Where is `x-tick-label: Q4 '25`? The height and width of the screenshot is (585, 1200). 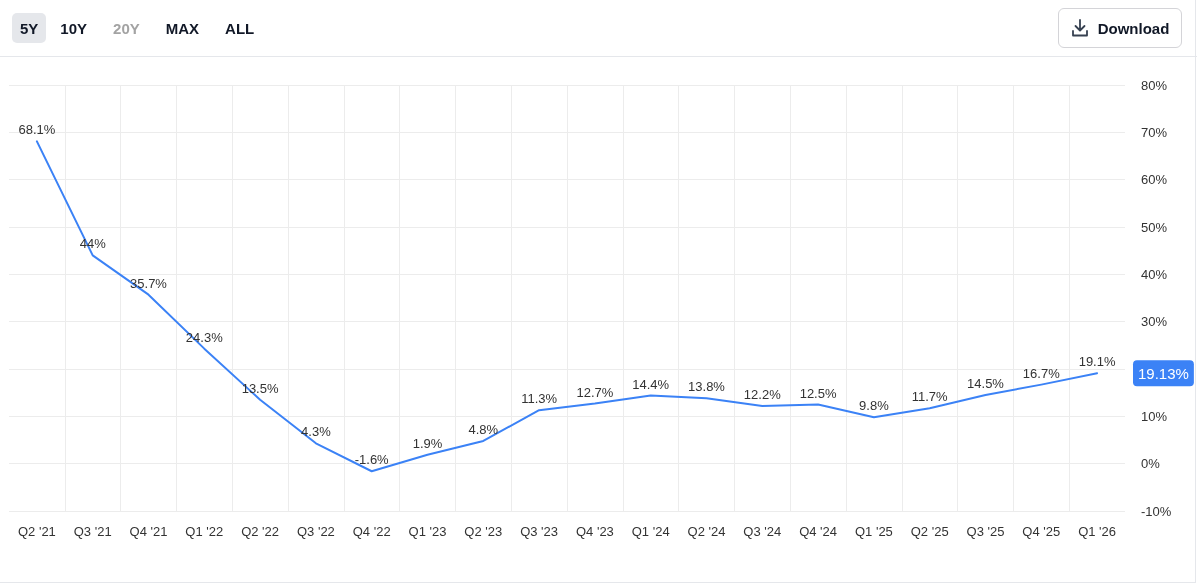
x-tick-label: Q4 '25 is located at coordinates (1041, 531).